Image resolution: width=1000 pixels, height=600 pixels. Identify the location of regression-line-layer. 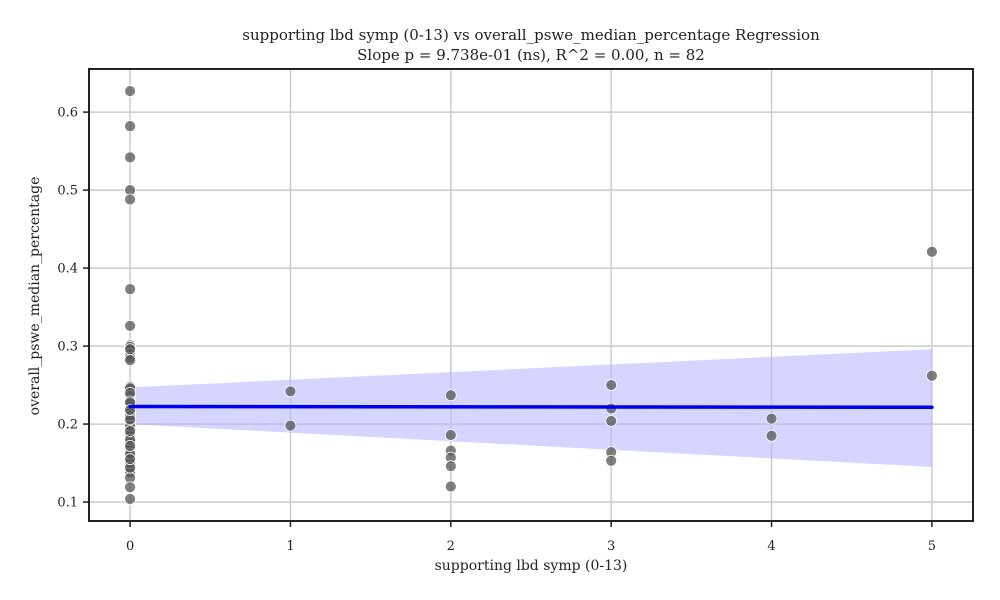
(531, 407).